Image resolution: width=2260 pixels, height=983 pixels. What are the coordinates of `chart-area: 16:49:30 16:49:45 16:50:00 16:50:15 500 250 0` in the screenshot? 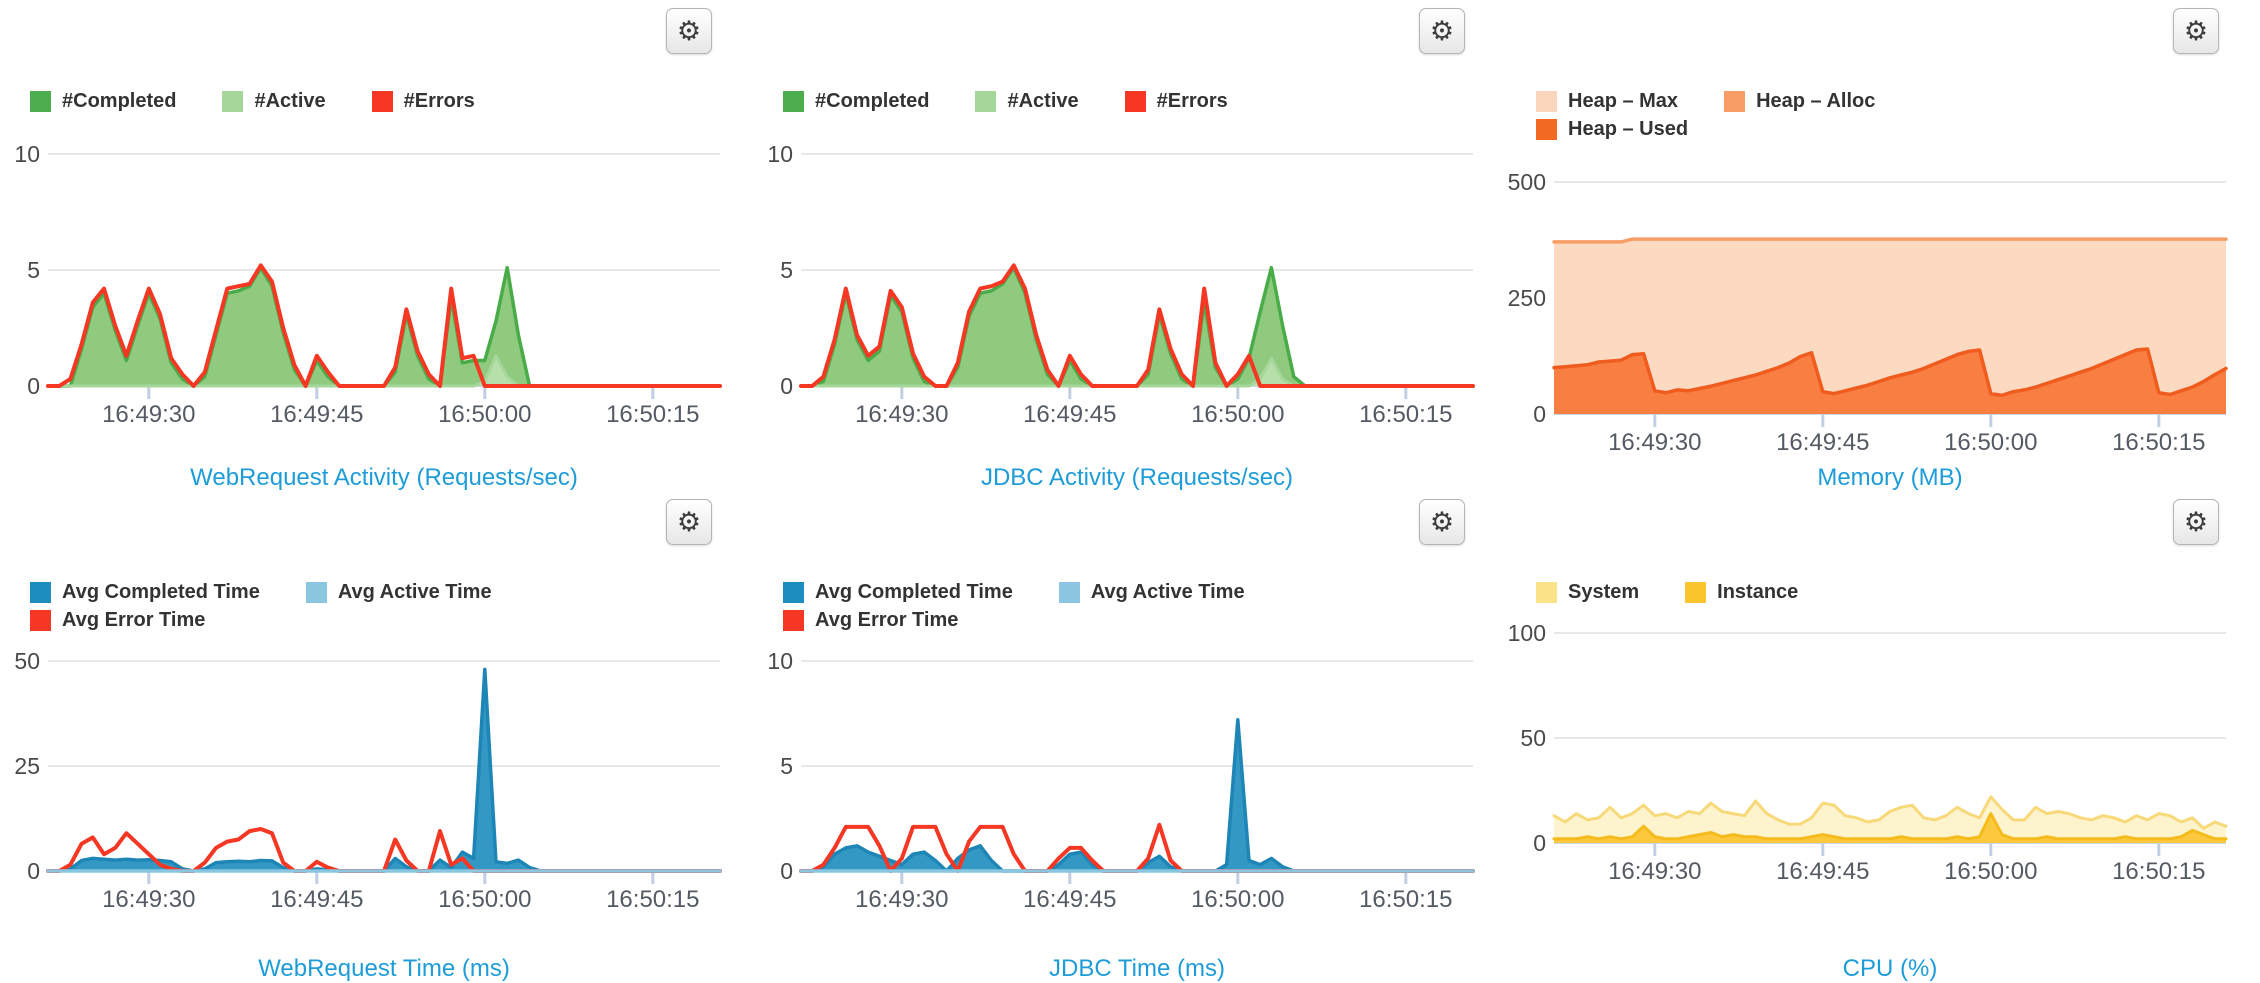 It's located at (1883, 316).